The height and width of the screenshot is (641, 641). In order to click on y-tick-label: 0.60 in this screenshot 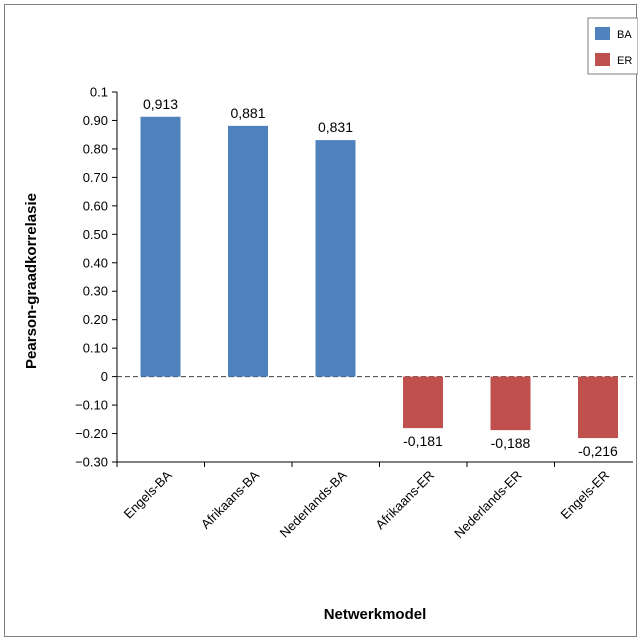, I will do `click(95, 205)`.